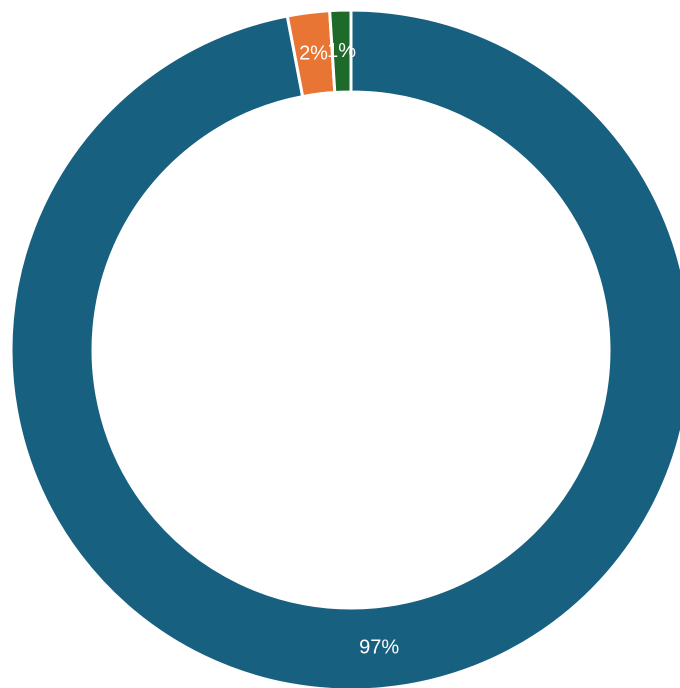 This screenshot has height=688, width=680. Describe the element at coordinates (379, 648) in the screenshot. I see `slice-label-0: 97%` at that location.